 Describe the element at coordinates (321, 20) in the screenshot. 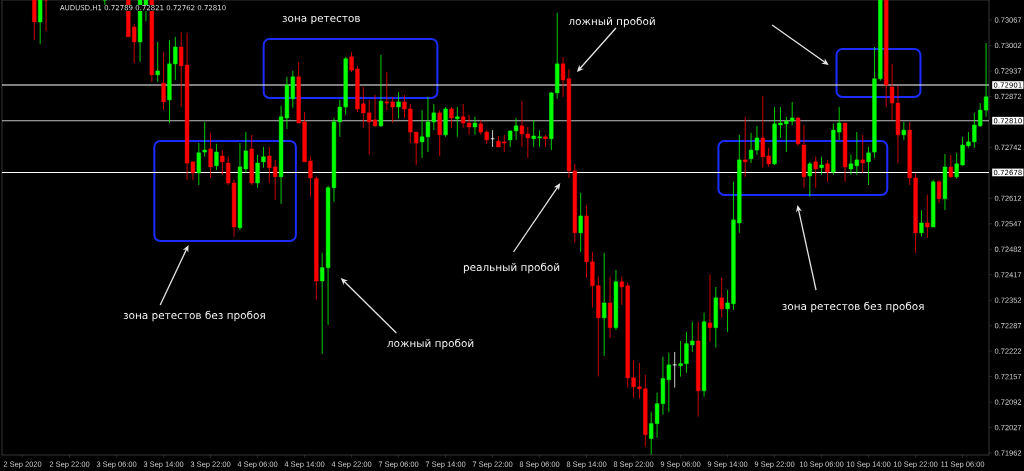

I see `annotation: зона ретестов` at that location.